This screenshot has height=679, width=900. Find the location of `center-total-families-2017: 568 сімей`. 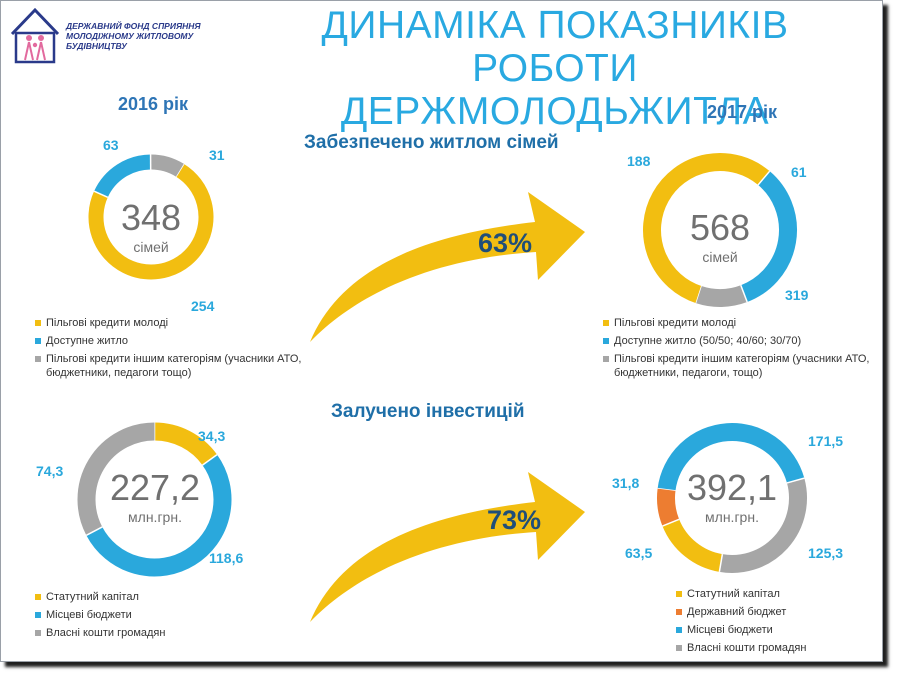

center-total-families-2017: 568 сімей is located at coordinates (720, 236).